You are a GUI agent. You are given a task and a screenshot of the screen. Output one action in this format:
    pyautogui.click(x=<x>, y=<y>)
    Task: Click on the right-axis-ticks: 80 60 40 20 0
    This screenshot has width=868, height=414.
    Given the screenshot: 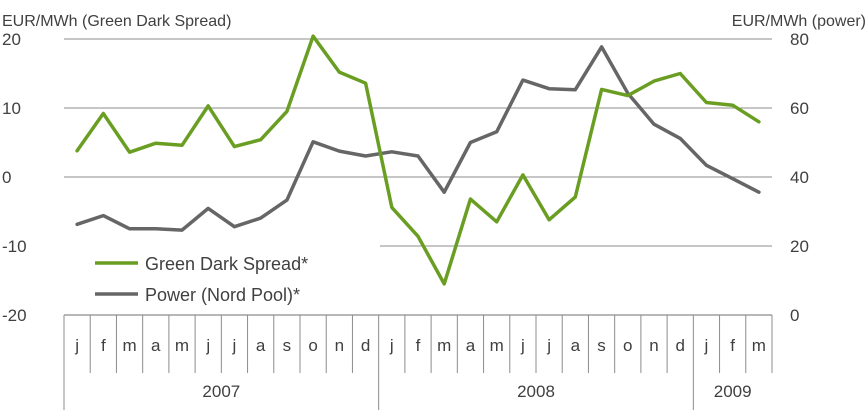 What is the action you would take?
    pyautogui.click(x=799, y=177)
    